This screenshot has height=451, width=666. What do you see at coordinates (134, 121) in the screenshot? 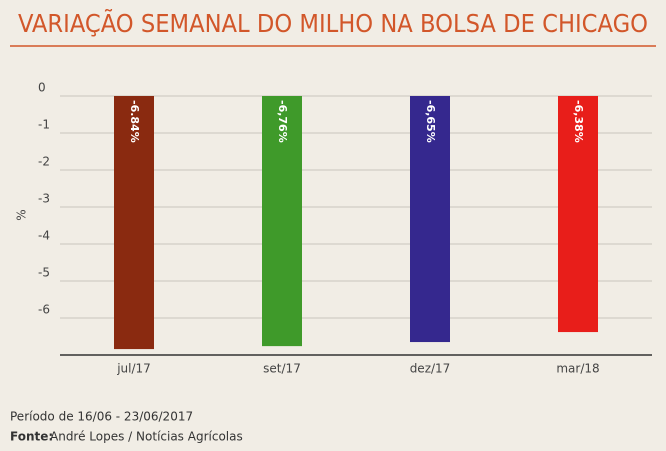
I see `value-label: -6.84%` at bounding box center [134, 121].